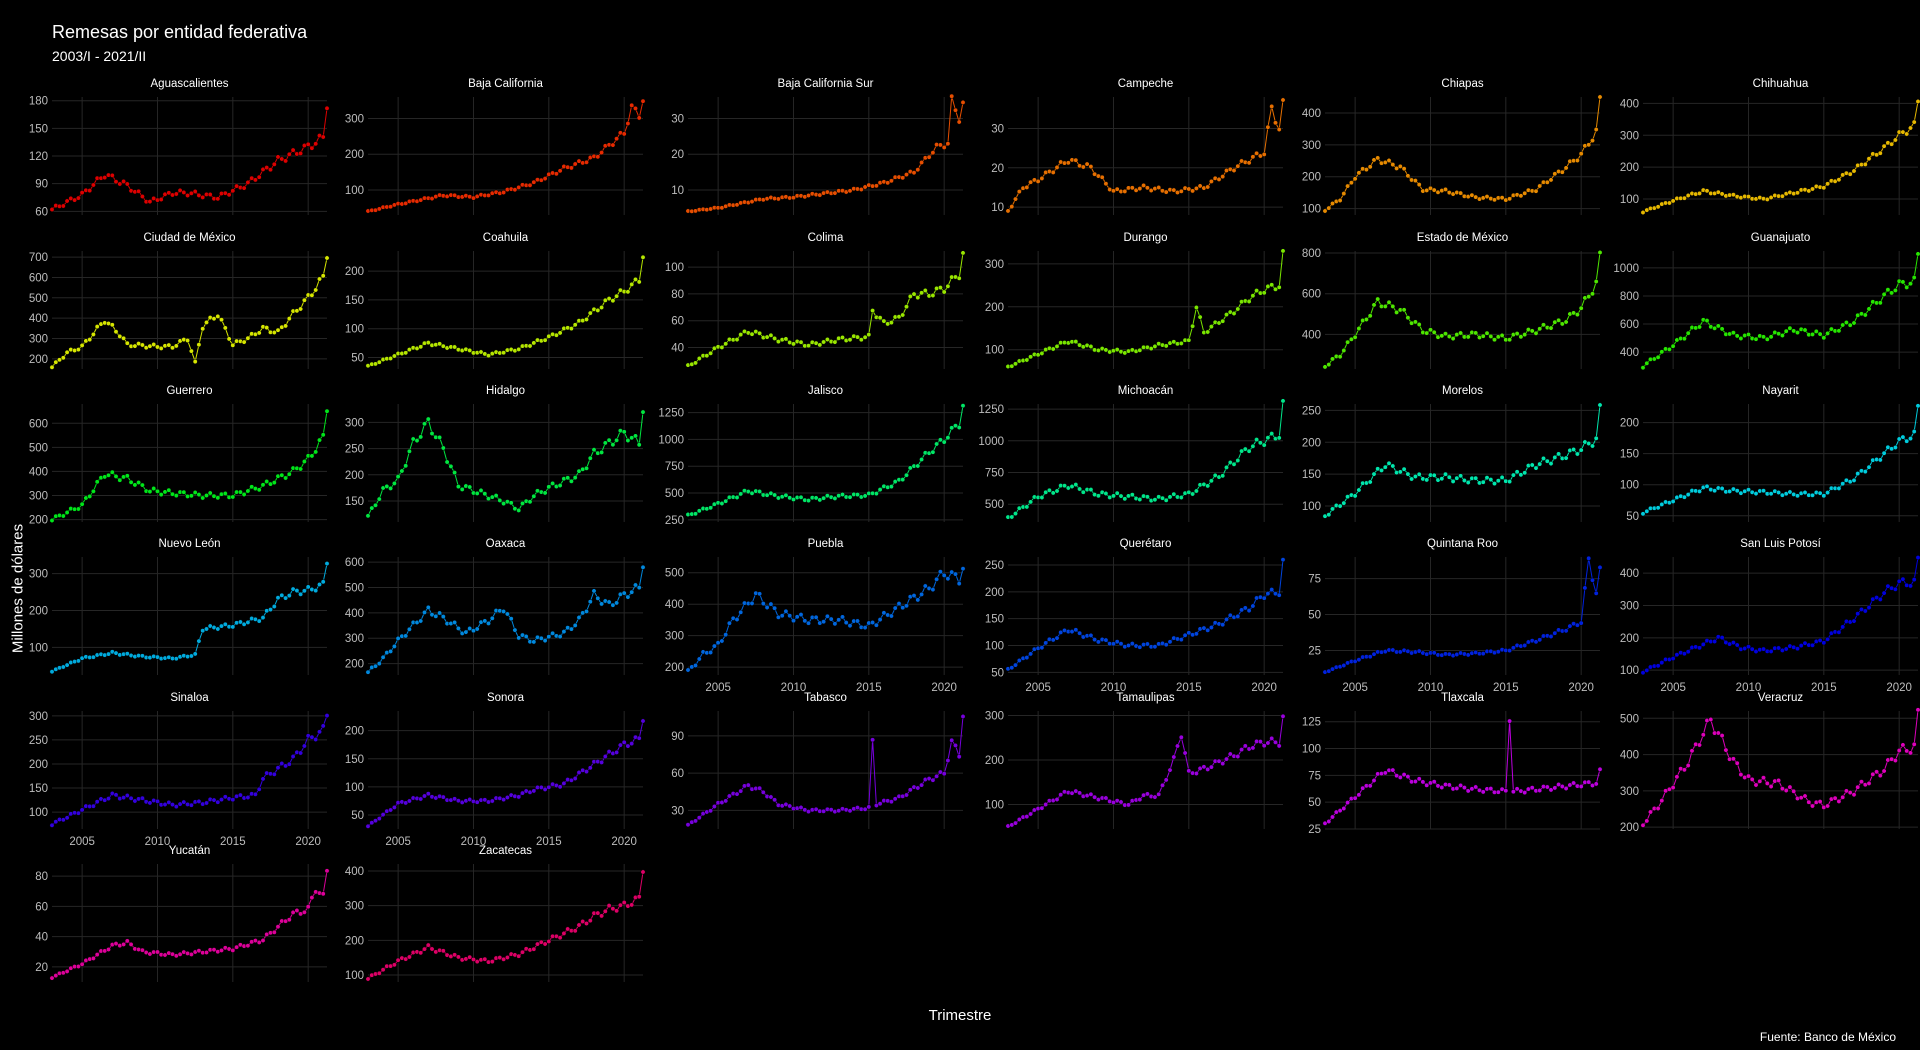 This screenshot has height=1050, width=1920. What do you see at coordinates (189, 466) in the screenshot?
I see `series-line-guerrero` at bounding box center [189, 466].